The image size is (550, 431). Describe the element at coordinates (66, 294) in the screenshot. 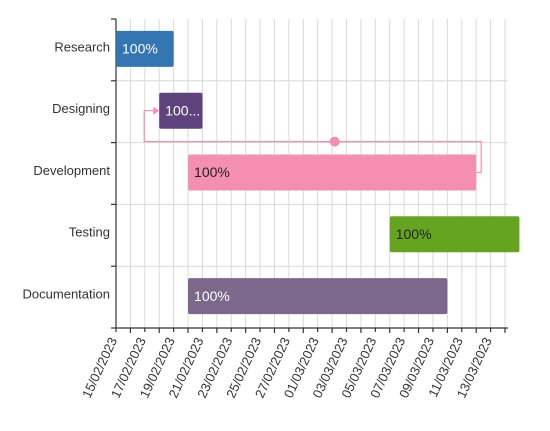

I see `task-name-label: Documentation` at that location.